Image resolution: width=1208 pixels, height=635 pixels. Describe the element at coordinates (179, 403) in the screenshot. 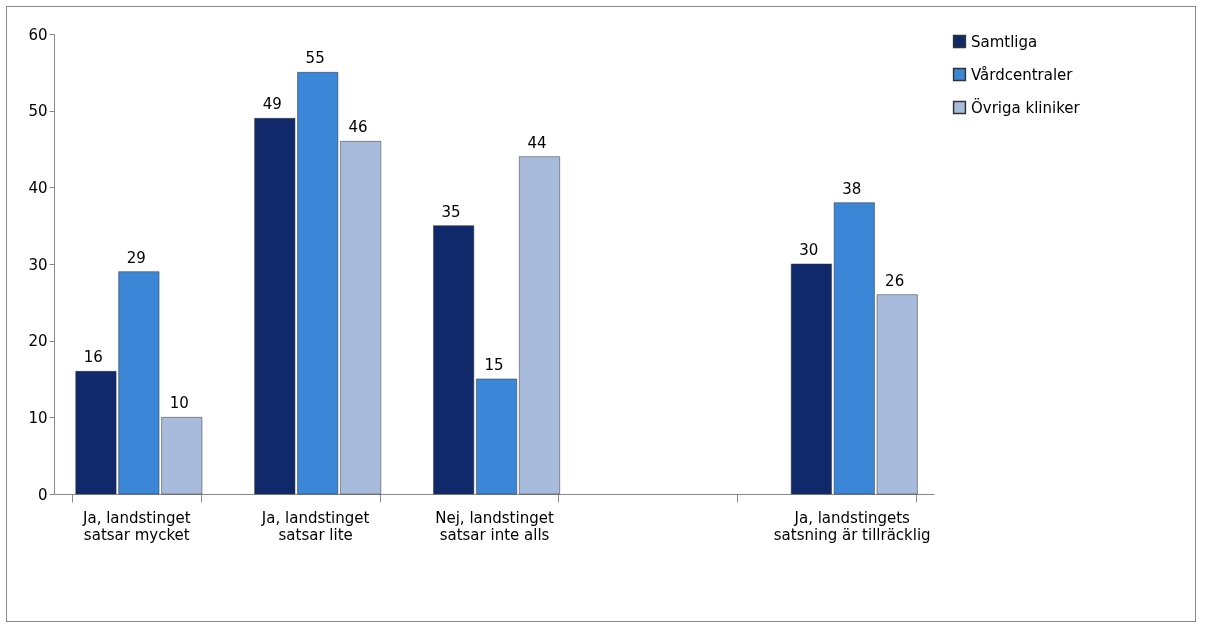

I see `data-label: 10` at that location.